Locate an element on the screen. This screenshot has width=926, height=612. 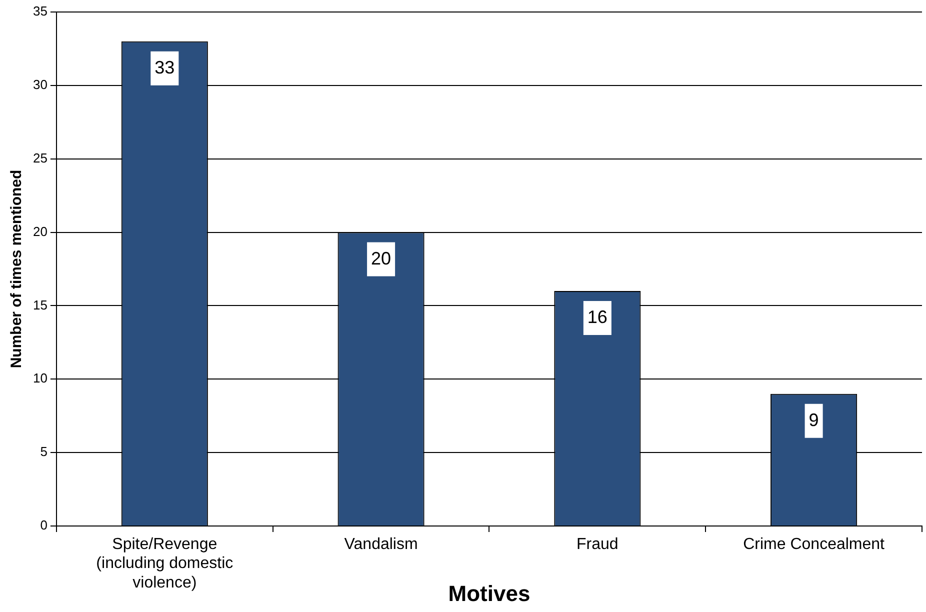
y-tick-label: 35 is located at coordinates (40, 11).